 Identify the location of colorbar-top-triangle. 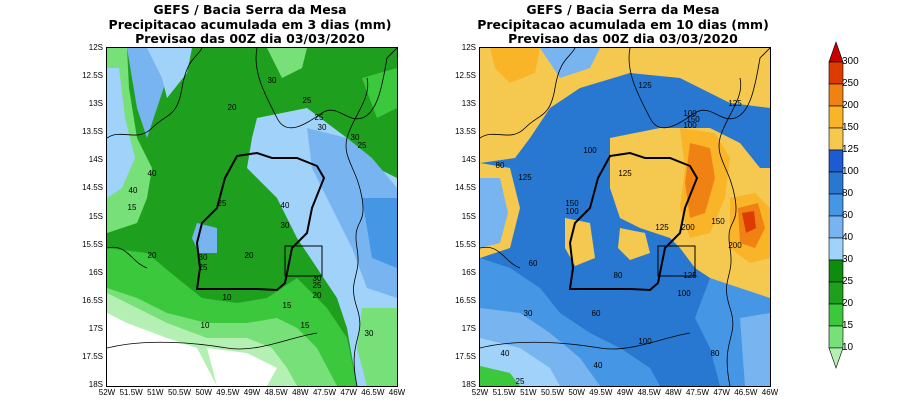
(836, 52).